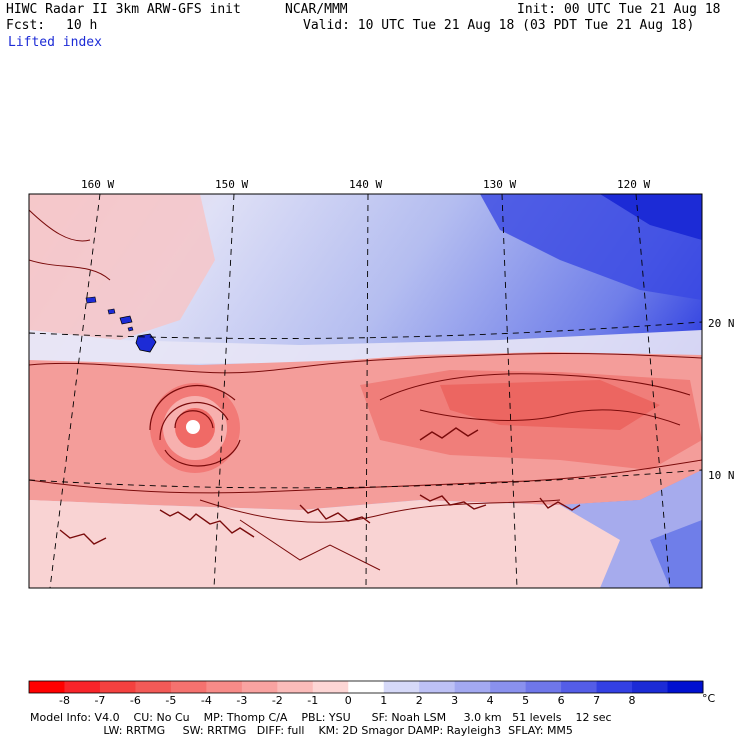 Image resolution: width=740 pixels, height=740 pixels. What do you see at coordinates (316, 9) in the screenshot?
I see `org-label: NCAR/MMM` at bounding box center [316, 9].